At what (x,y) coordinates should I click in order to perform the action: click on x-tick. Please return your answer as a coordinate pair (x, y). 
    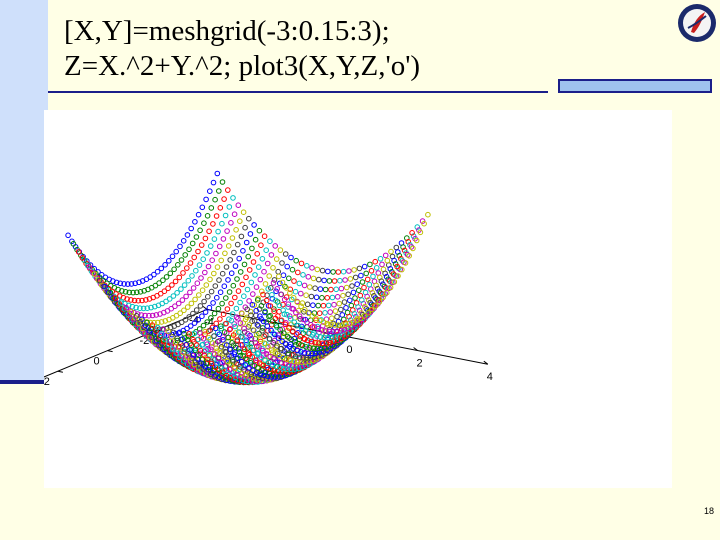
    Looking at the image, I should click on (205, 307).